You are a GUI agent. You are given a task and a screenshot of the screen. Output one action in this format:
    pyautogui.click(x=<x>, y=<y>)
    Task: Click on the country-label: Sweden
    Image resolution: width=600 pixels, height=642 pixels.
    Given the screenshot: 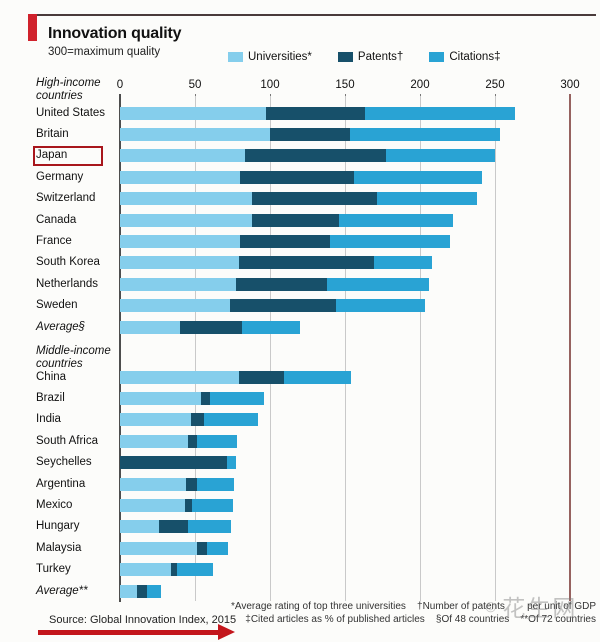 What is the action you would take?
    pyautogui.click(x=57, y=305)
    